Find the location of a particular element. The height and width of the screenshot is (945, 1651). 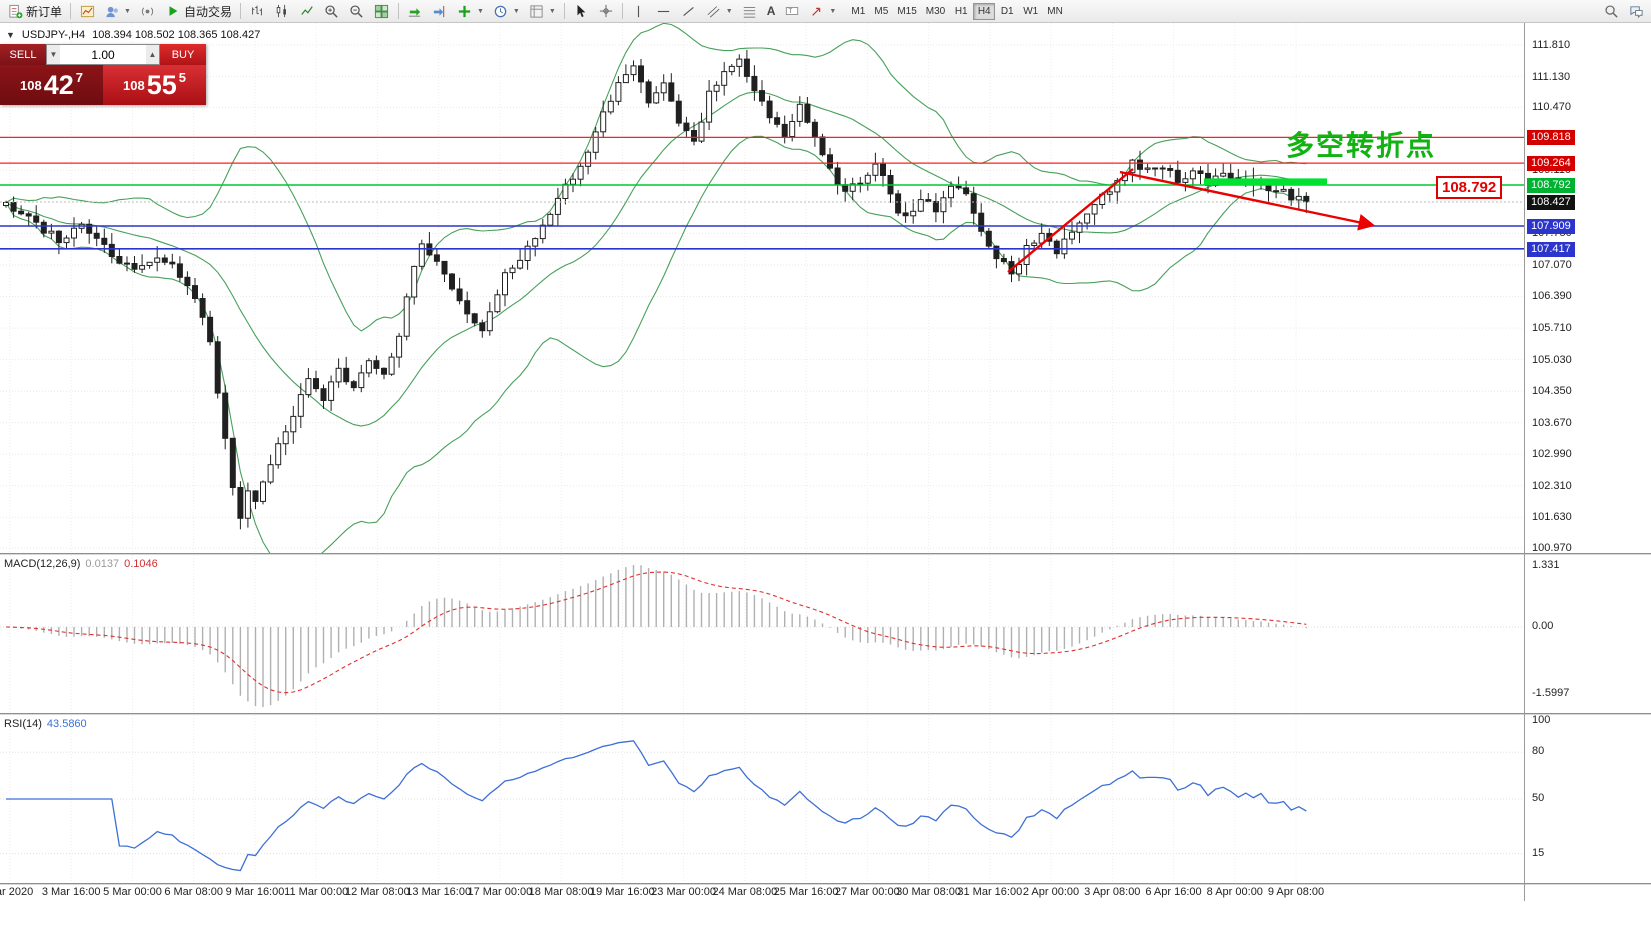

label-tool-button: T is located at coordinates (792, 11).